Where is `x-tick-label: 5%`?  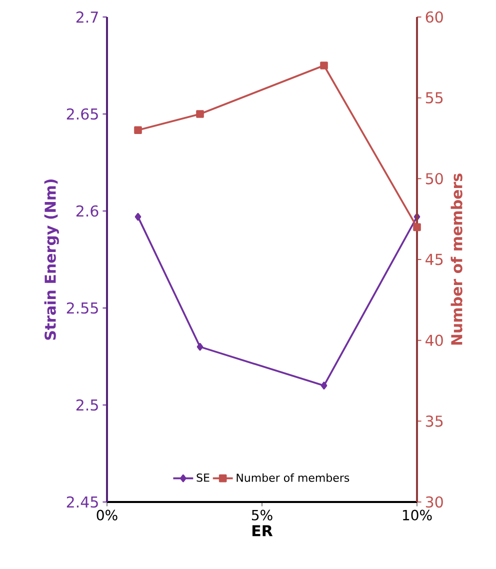
x-tick-label: 5% is located at coordinates (262, 515).